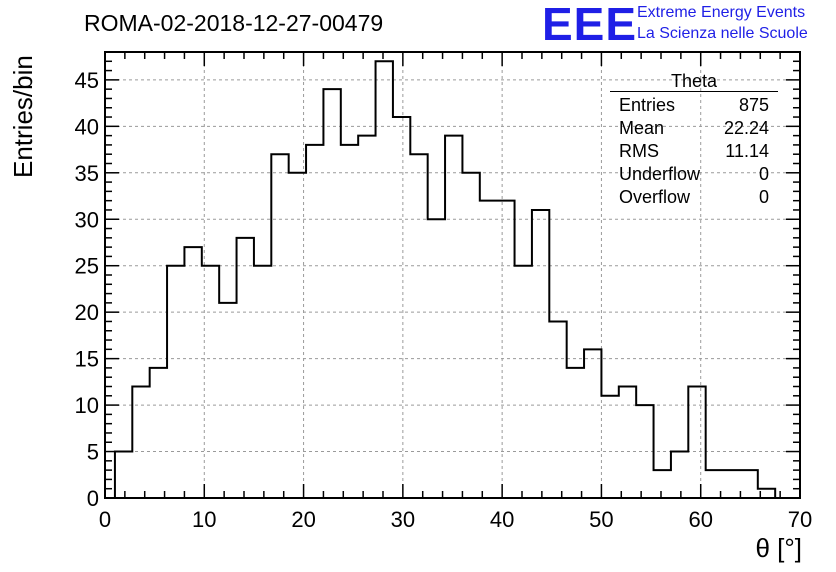 This screenshot has width=836, height=572. What do you see at coordinates (747, 151) in the screenshot?
I see `stats-value: 11.14` at bounding box center [747, 151].